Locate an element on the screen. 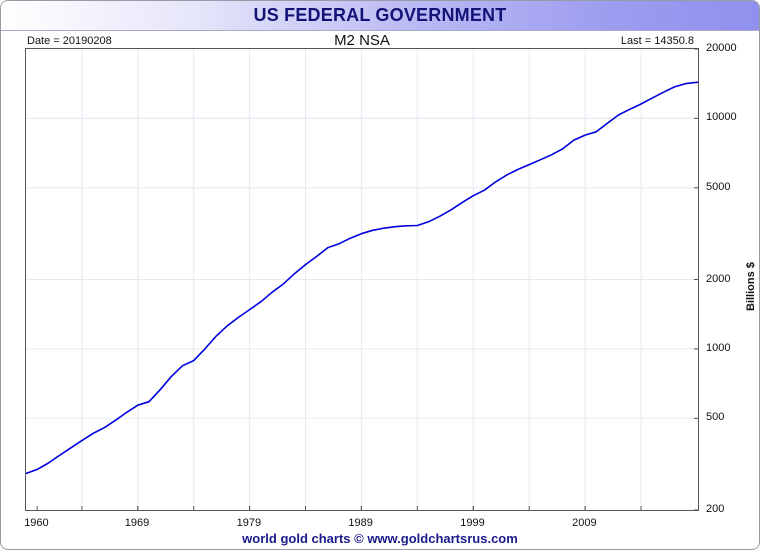  x-tick-label: 1999 is located at coordinates (472, 523).